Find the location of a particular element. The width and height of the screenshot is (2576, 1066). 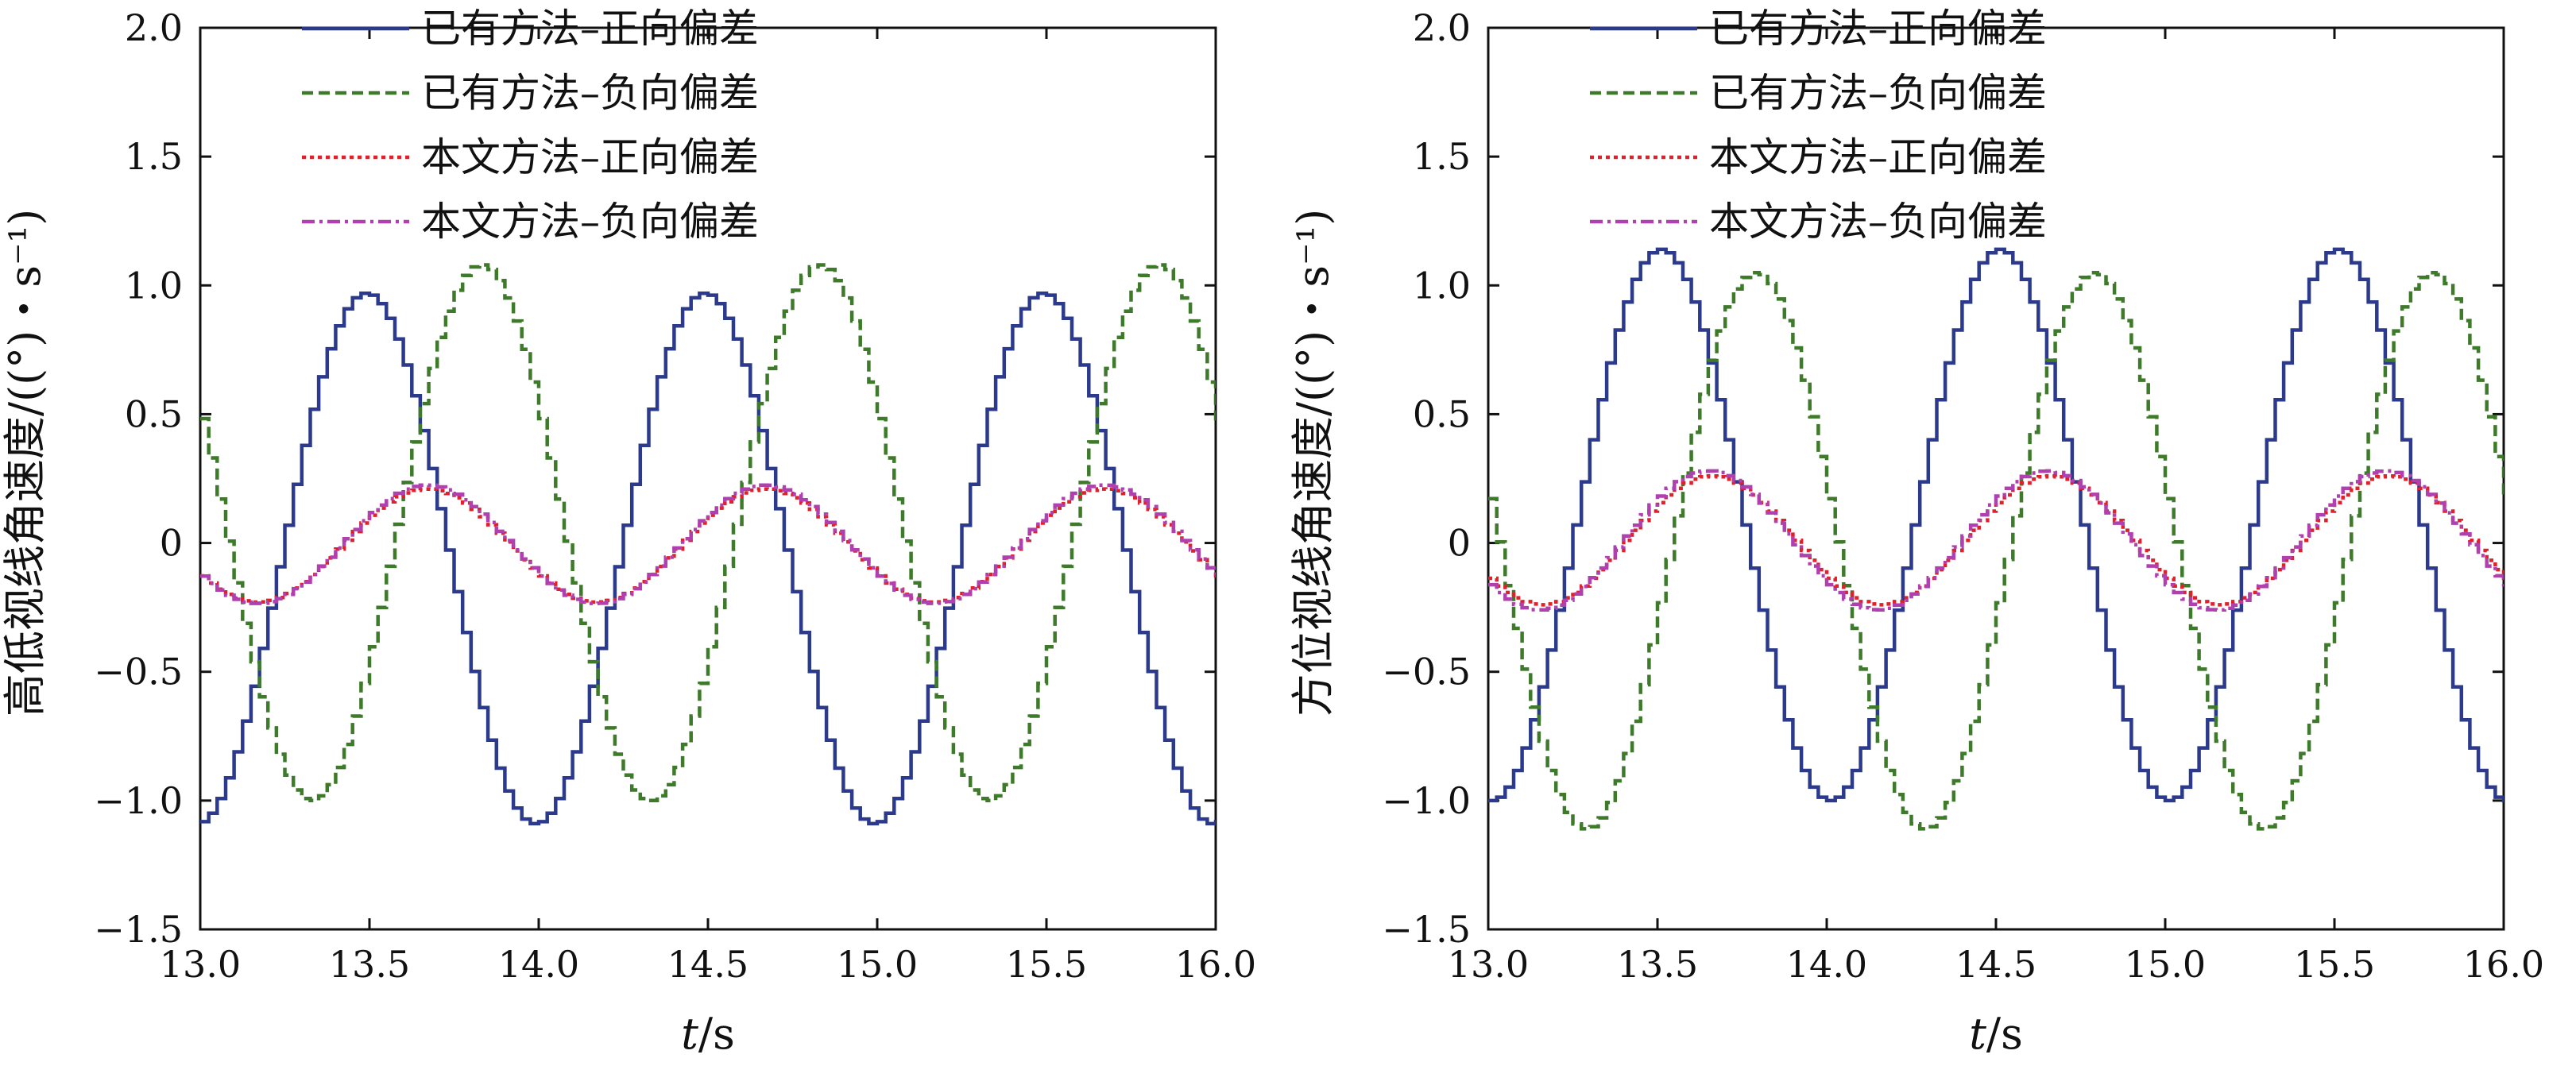

y-axis-title: 方位视线角速度/((°)・s⁻¹) is located at coordinates (1313, 462).